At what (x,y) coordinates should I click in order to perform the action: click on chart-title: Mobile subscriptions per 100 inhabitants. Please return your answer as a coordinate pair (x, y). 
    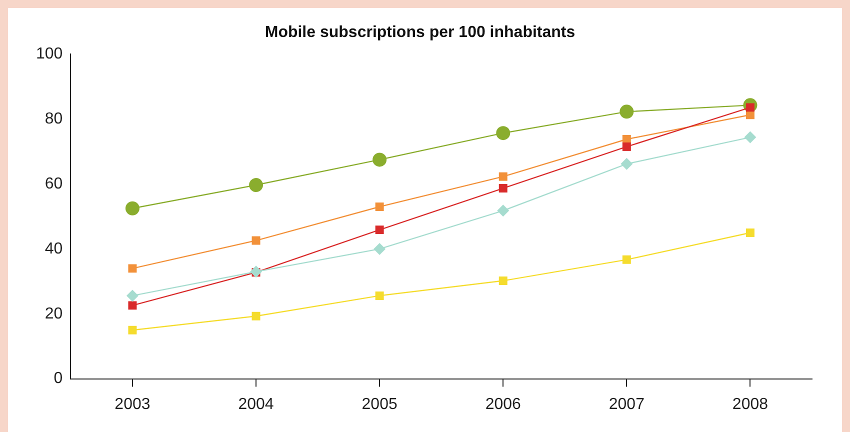
    Looking at the image, I should click on (420, 33).